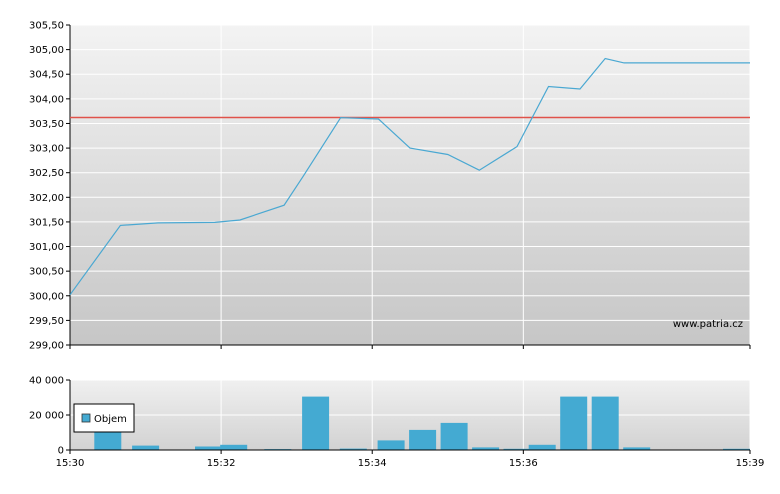 Image resolution: width=780 pixels, height=494 pixels. I want to click on price-y-tick-label: 303,00, so click(46, 149).